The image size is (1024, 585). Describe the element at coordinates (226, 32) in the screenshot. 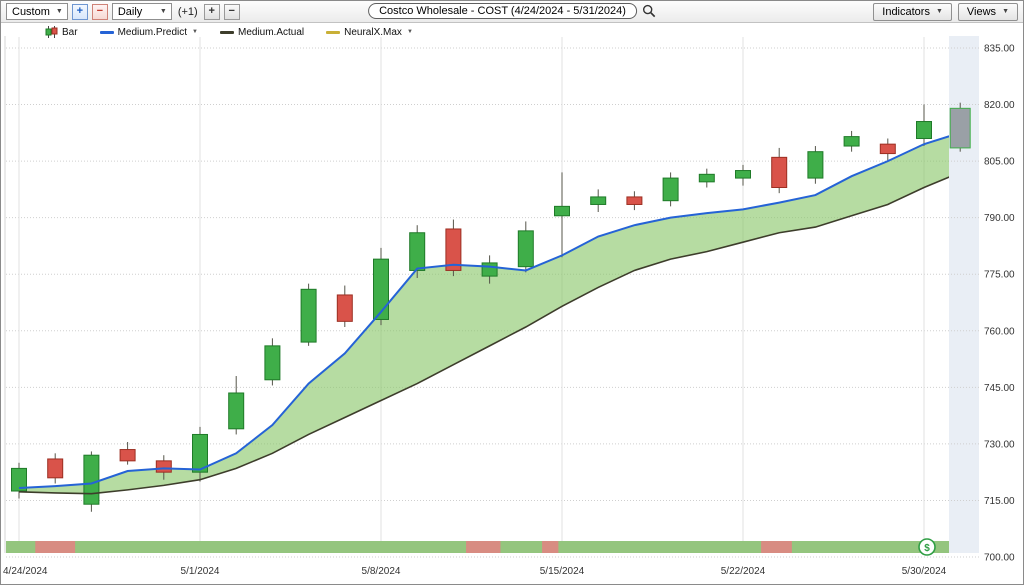

I see `actual-line-swatch` at that location.